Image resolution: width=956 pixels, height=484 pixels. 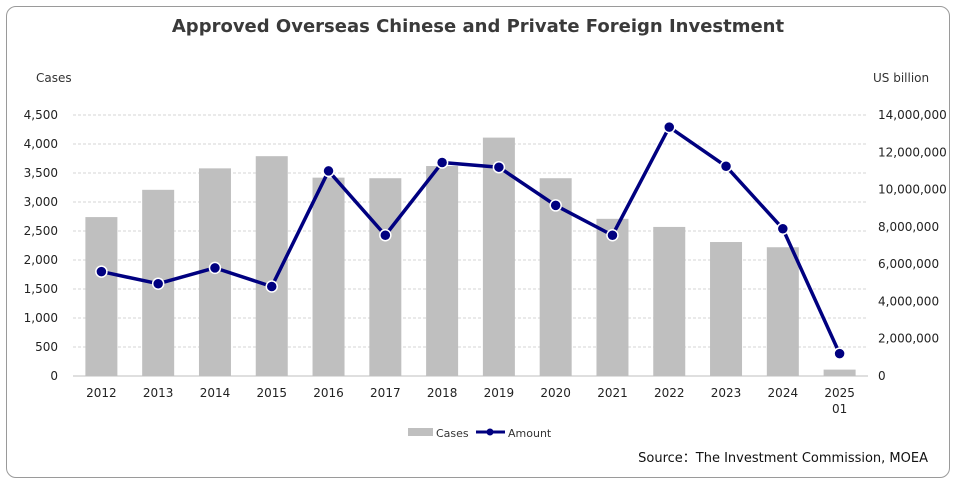 What do you see at coordinates (271, 393) in the screenshot?
I see `x-tick-label: 2015` at bounding box center [271, 393].